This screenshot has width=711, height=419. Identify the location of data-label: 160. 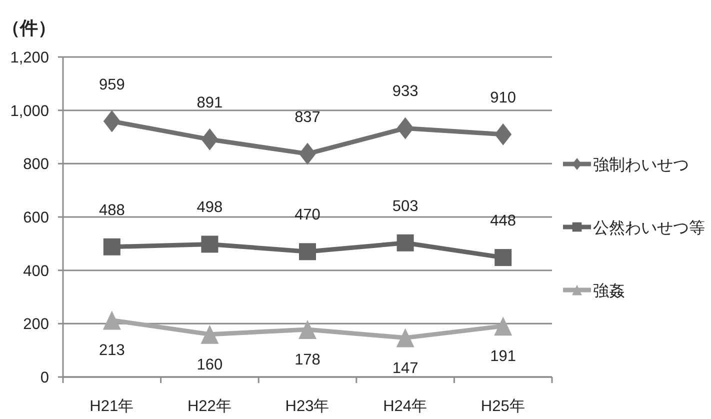
(210, 365).